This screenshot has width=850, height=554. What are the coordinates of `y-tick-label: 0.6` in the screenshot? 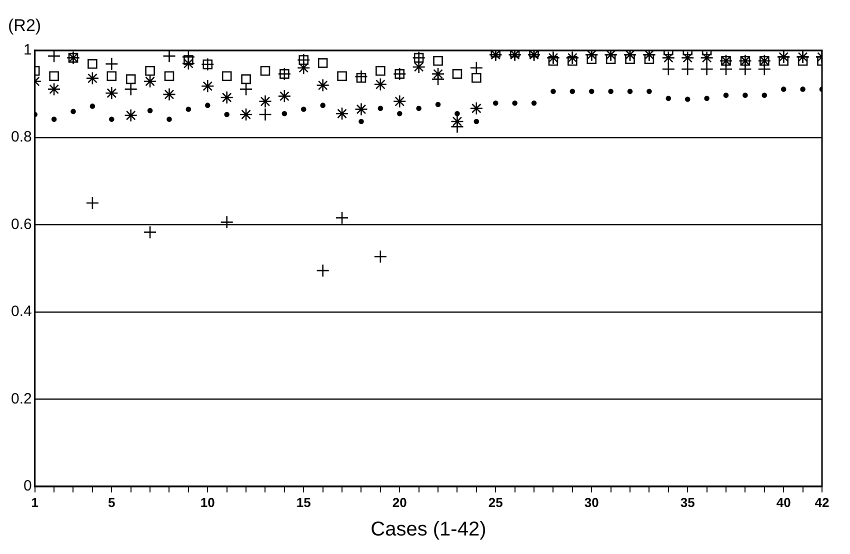 It's located at (21, 224).